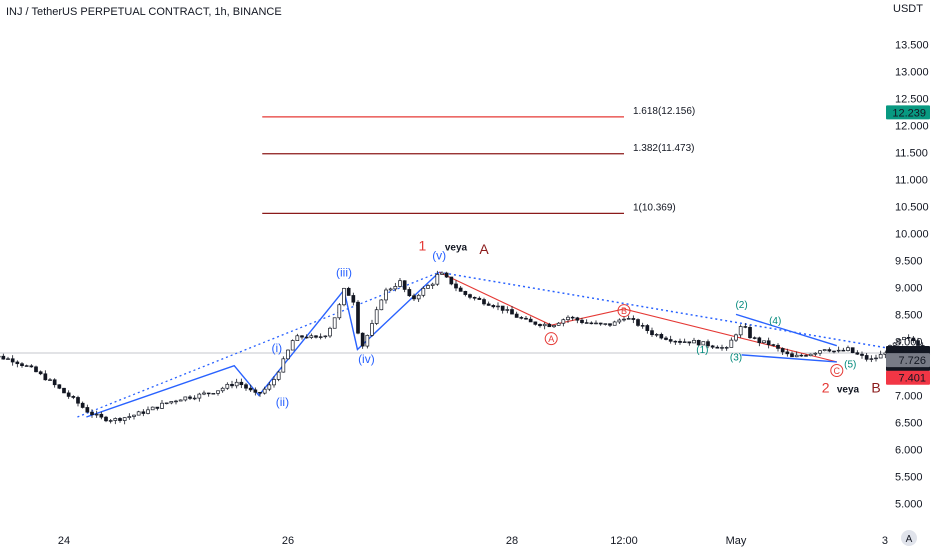 The image size is (932, 550). What do you see at coordinates (456, 248) in the screenshot?
I see `veya-label: veya` at bounding box center [456, 248].